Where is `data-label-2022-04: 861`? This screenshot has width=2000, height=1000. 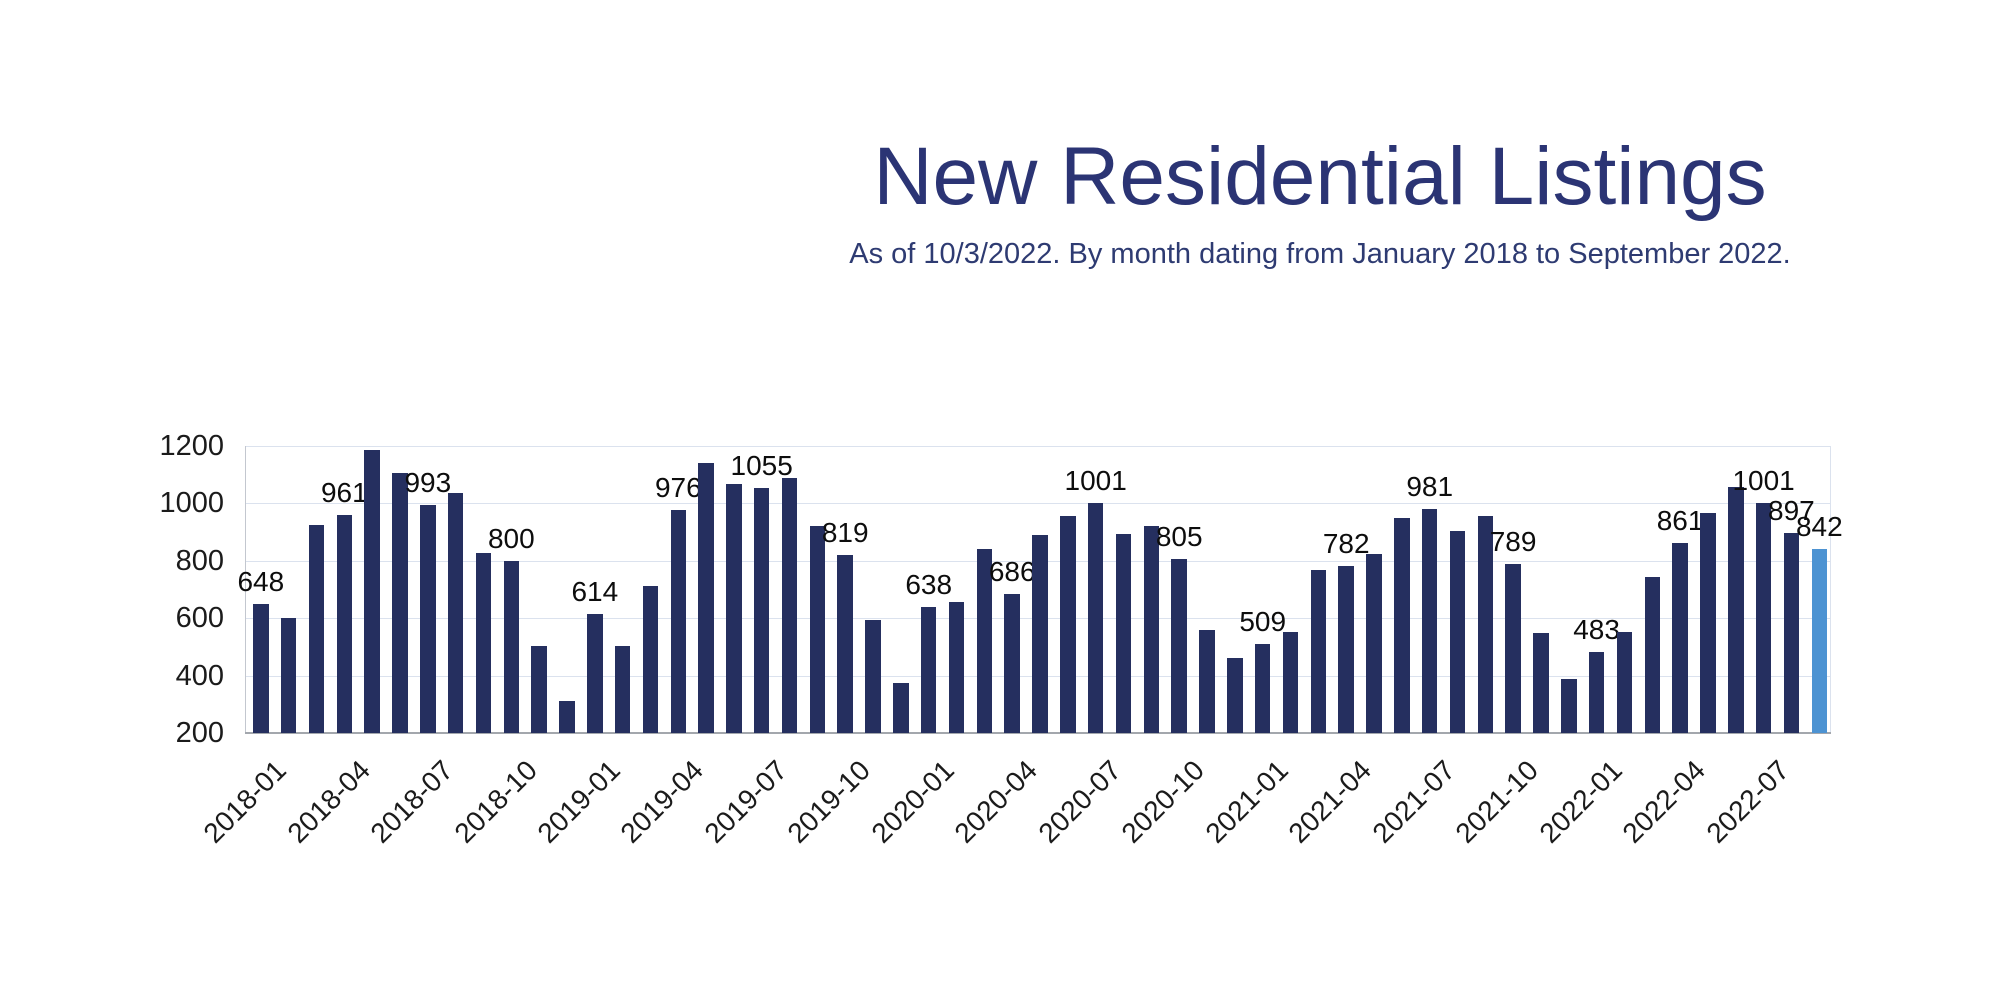 data-label-2022-04: 861 is located at coordinates (1680, 521).